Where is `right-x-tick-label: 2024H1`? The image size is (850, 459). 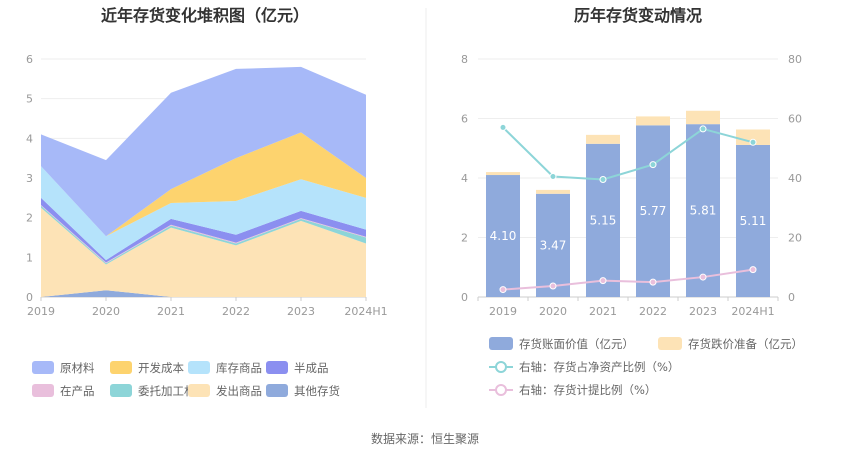 right-x-tick-label: 2024H1 is located at coordinates (752, 311).